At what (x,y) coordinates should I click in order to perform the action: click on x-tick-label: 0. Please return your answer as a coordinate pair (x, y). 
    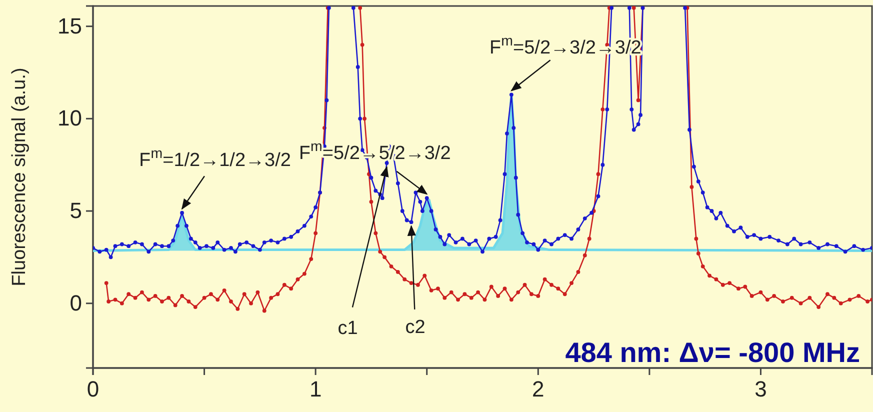
    Looking at the image, I should click on (93, 389).